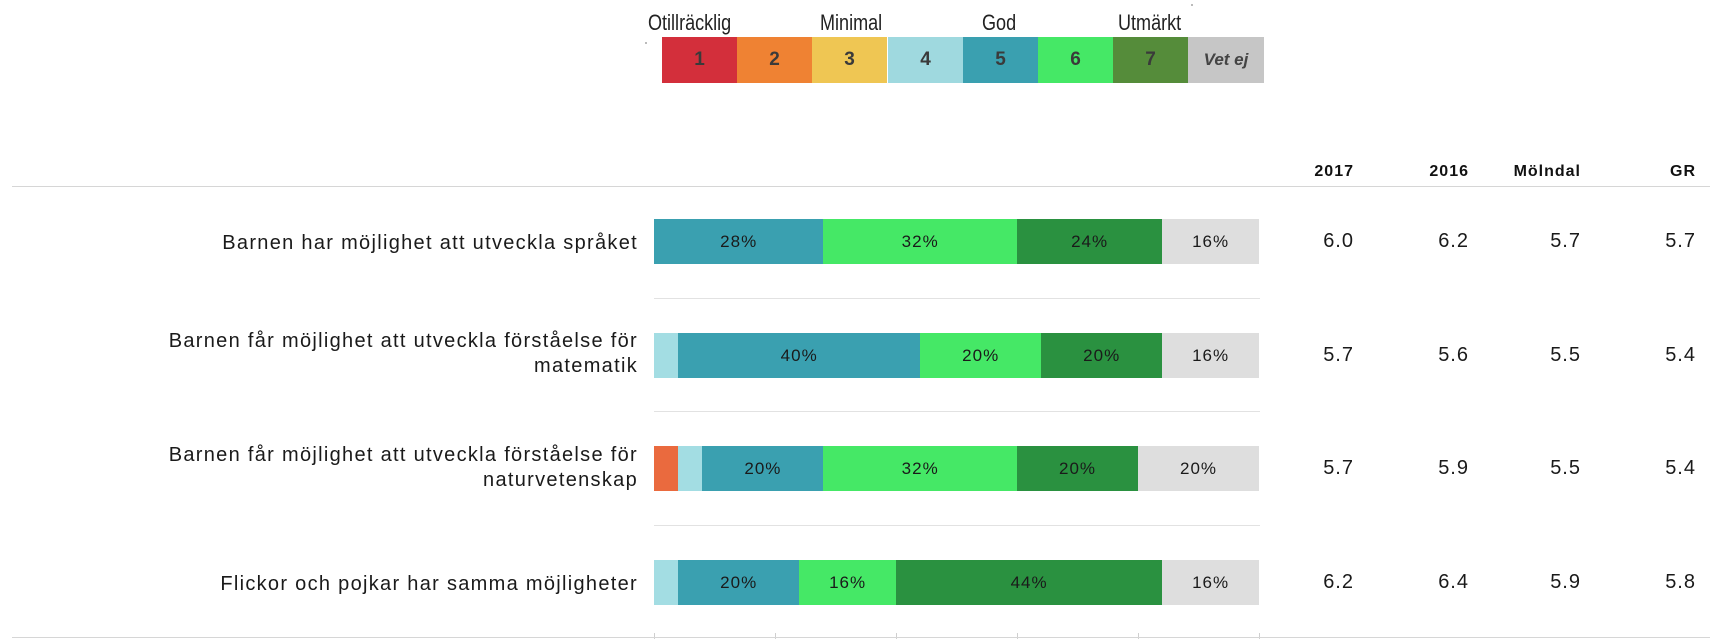 The image size is (1710, 639). Describe the element at coordinates (1334, 171) in the screenshot. I see `column-header-1: 2017` at that location.